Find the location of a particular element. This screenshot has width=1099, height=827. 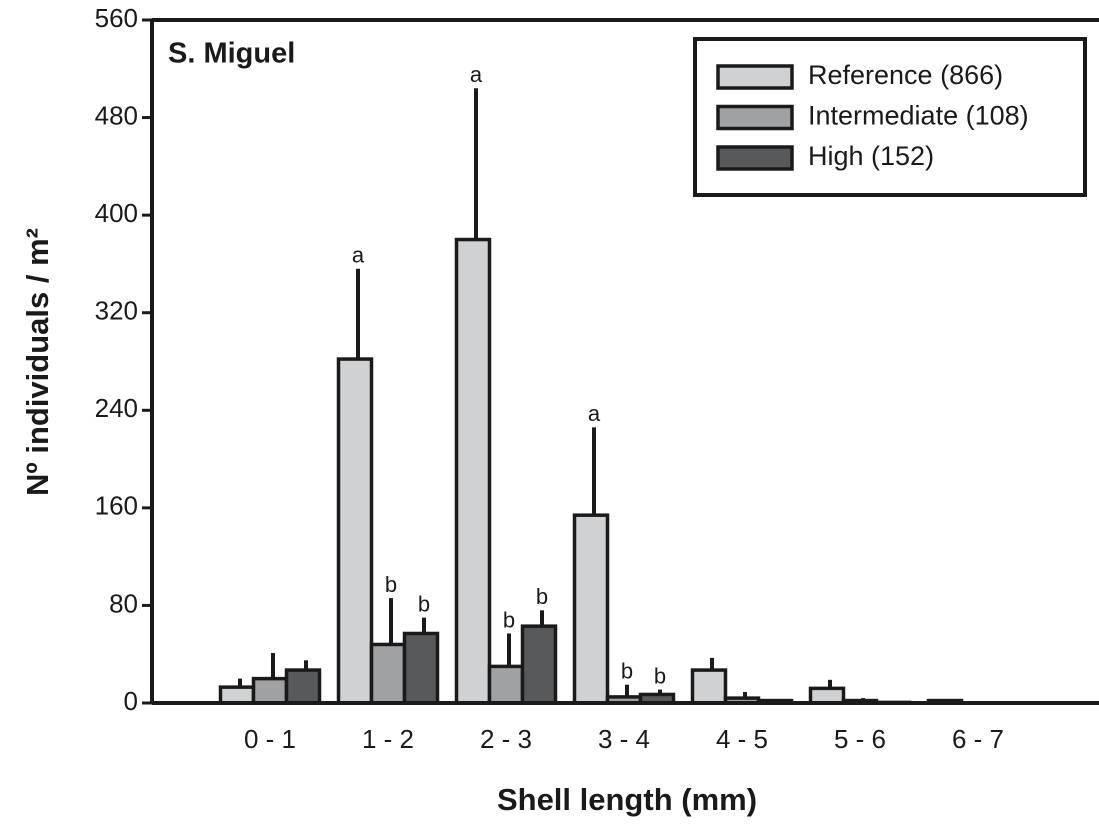

x-tick-label: 4 - 5 is located at coordinates (742, 739).